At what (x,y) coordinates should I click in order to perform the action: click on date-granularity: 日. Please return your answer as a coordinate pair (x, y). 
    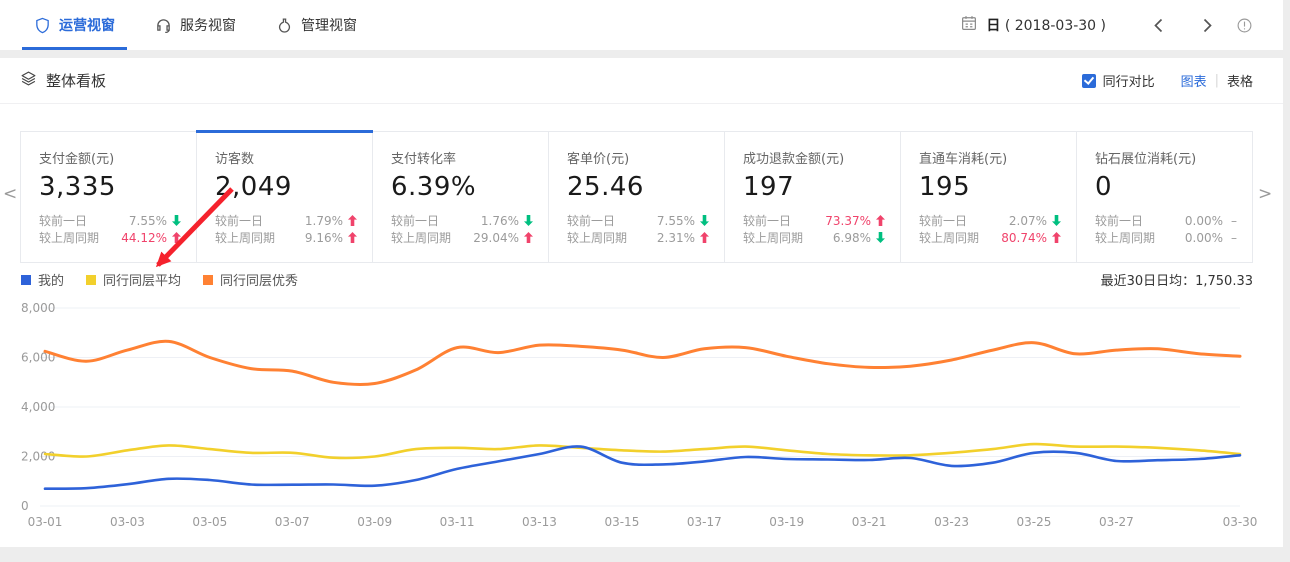
    Looking at the image, I should click on (993, 26).